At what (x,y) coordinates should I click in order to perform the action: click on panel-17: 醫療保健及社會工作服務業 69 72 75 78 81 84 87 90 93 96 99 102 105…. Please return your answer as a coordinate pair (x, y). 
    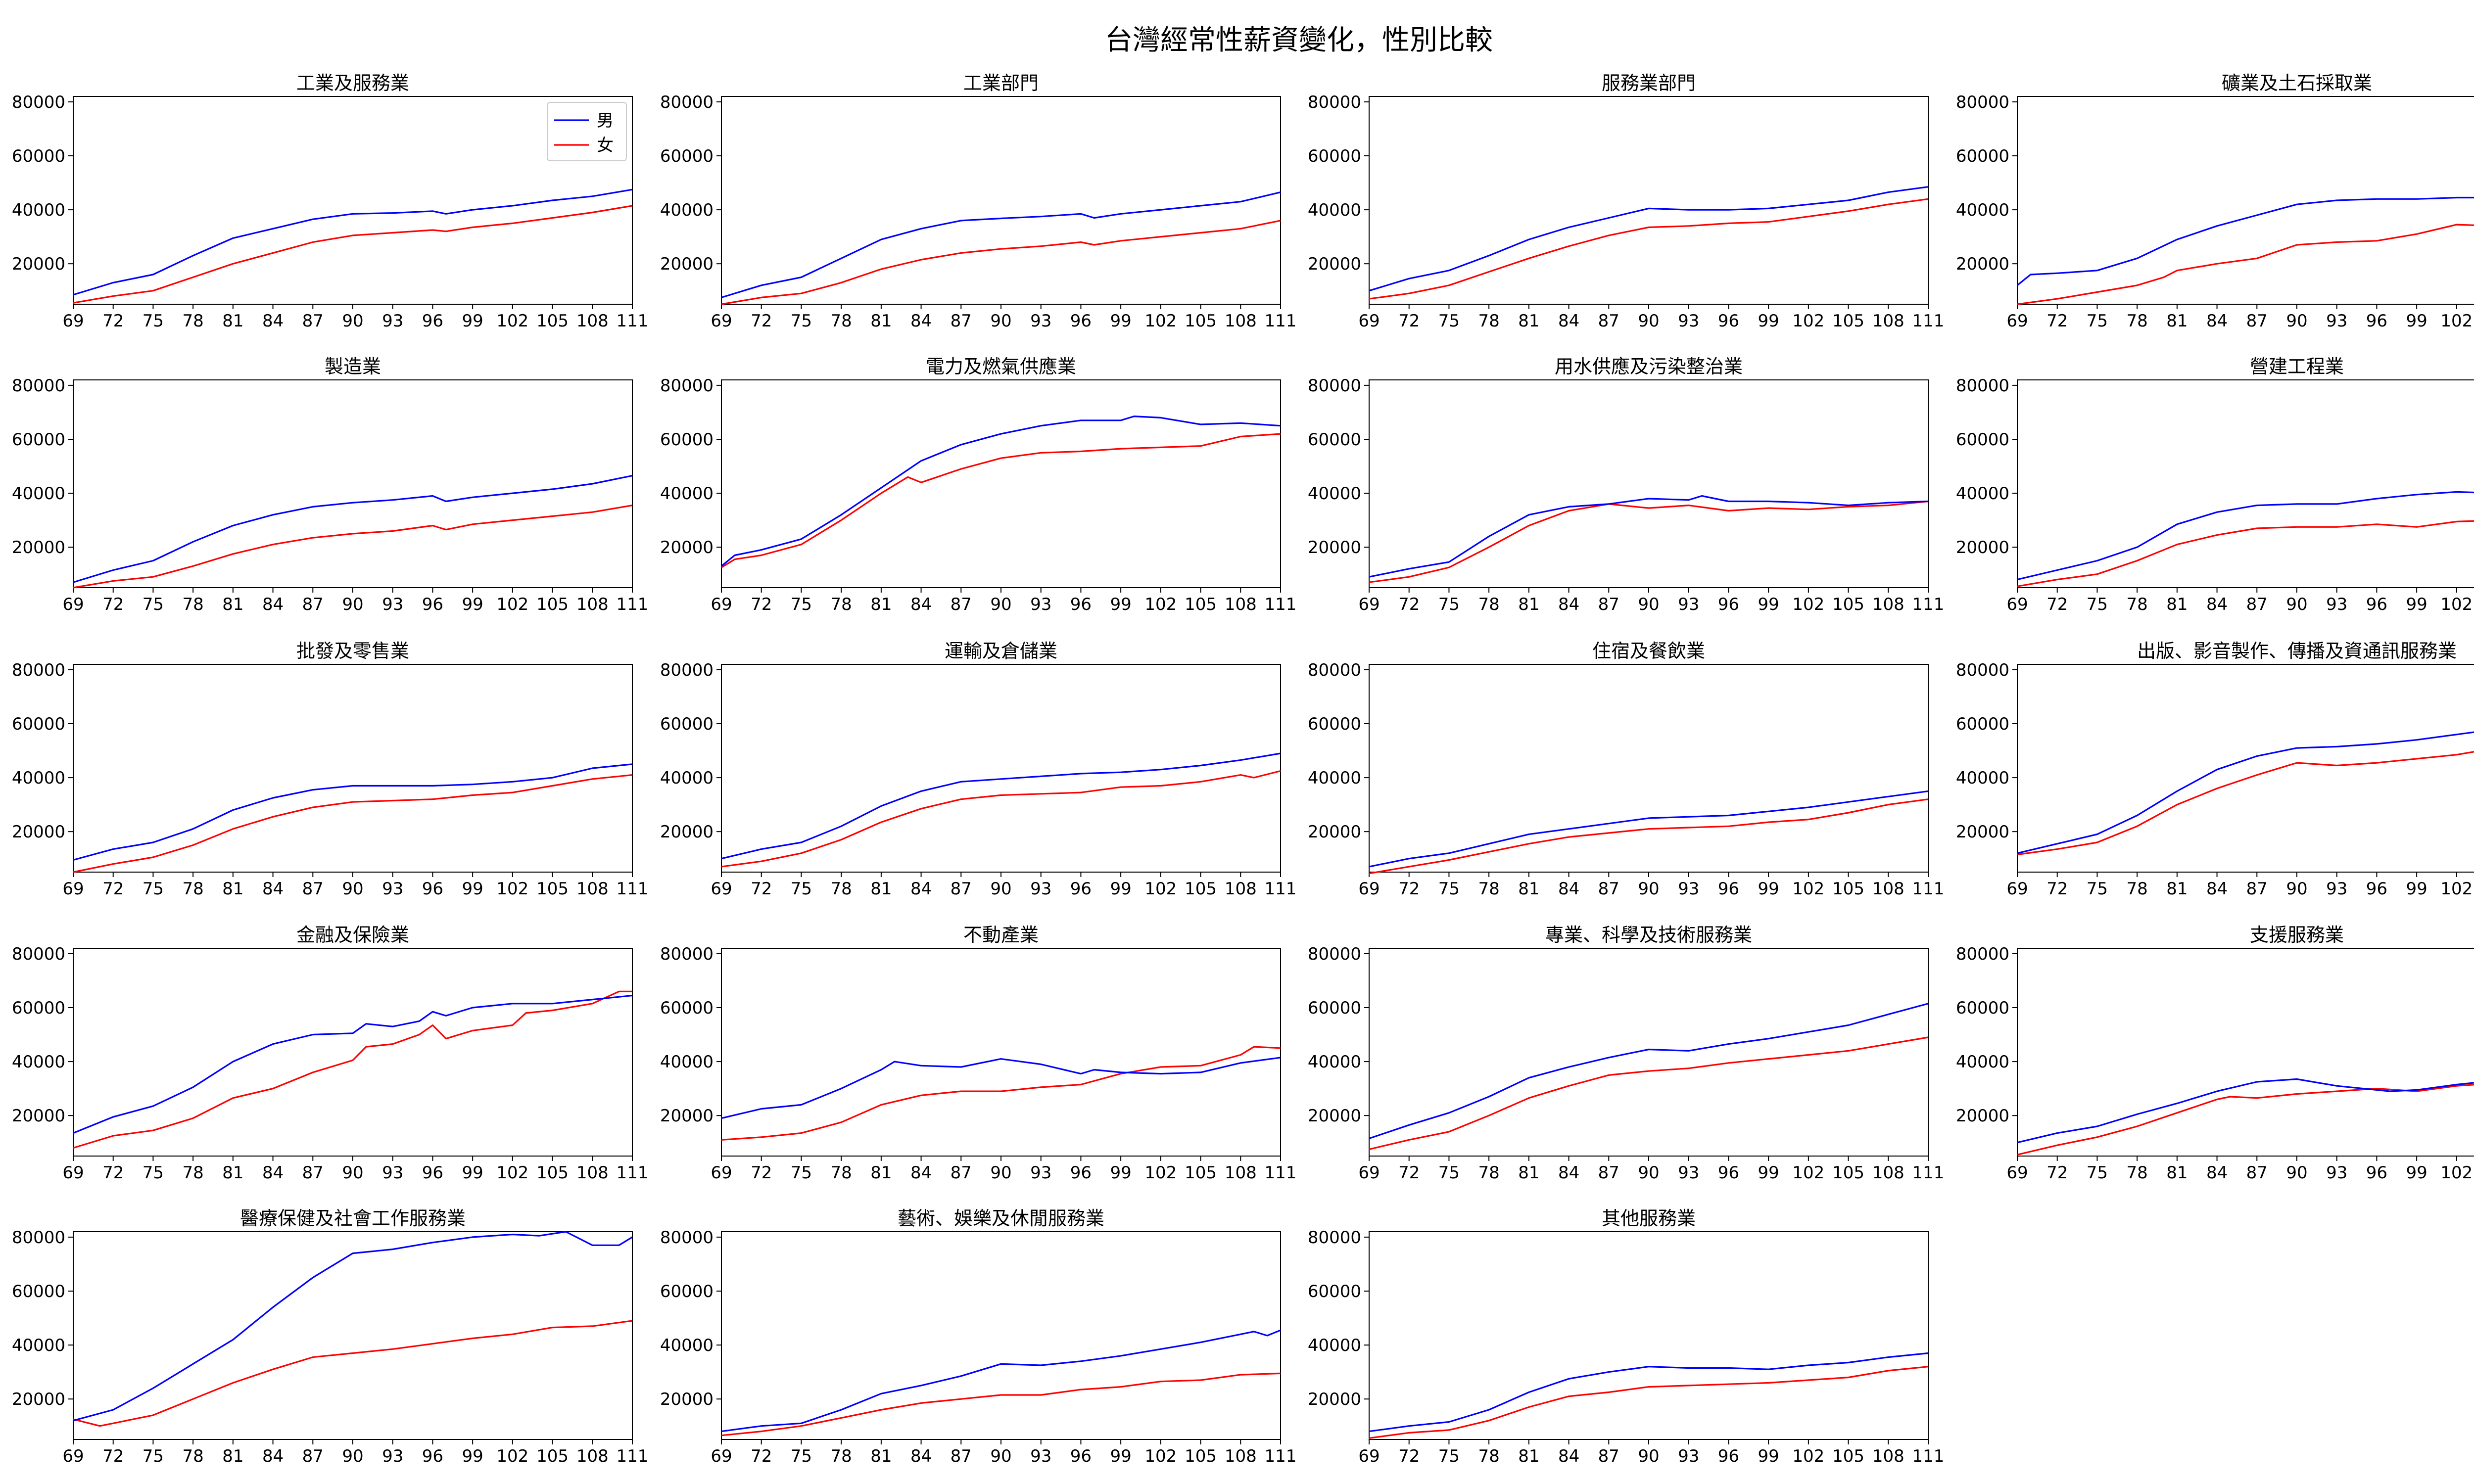
    Looking at the image, I should click on (330, 1336).